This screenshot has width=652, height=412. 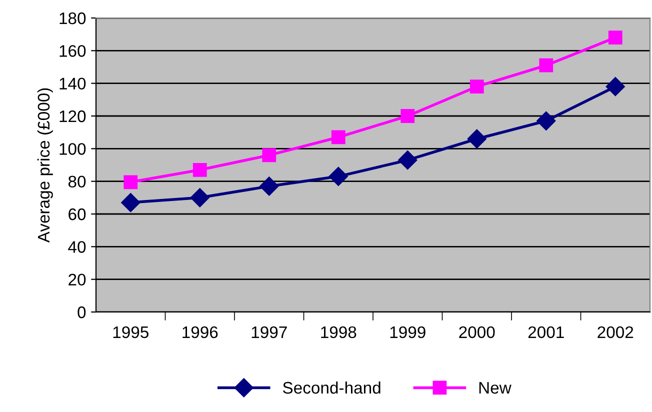 I want to click on x-tick-label: 1999, so click(x=408, y=332).